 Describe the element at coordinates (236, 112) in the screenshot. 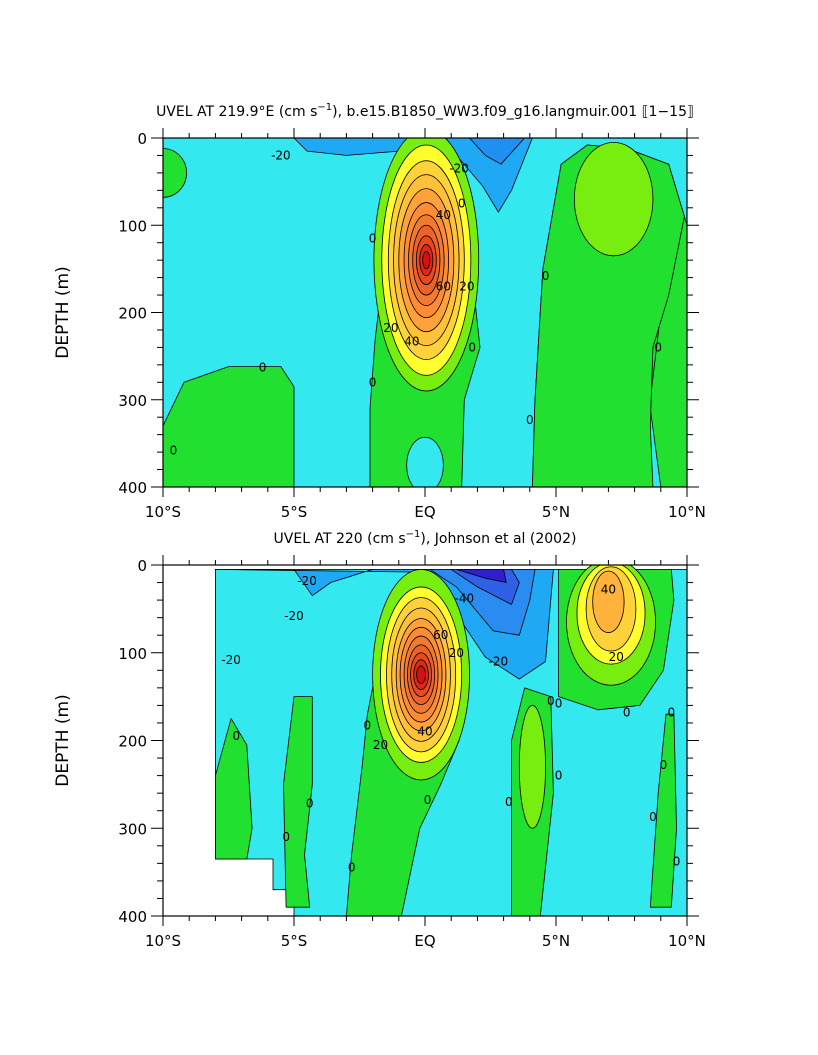

I see `chart-title-pre: UVEL AT 219.9°E (cm s` at that location.